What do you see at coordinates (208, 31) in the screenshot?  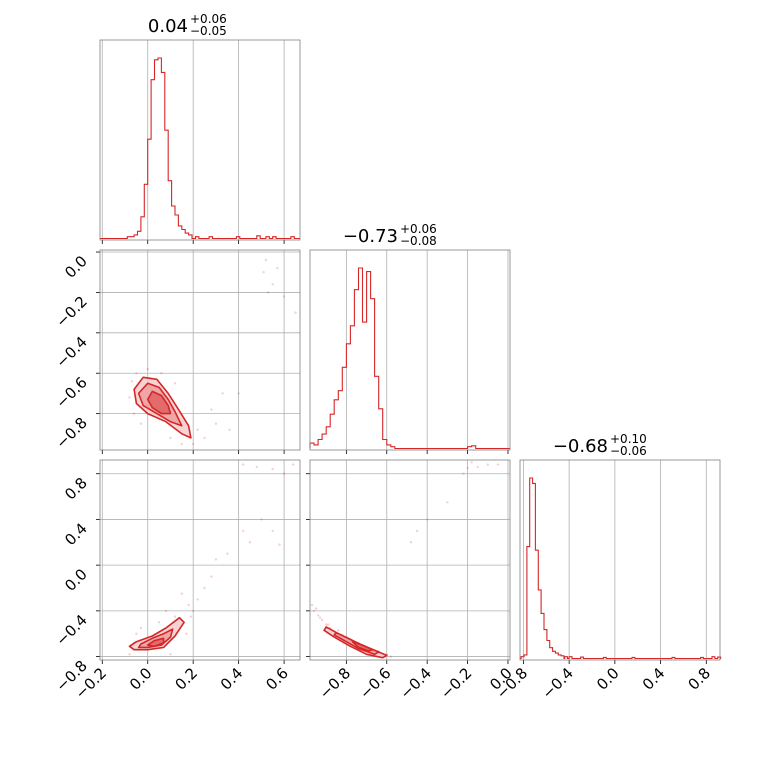 I see `title-0-minus: −0.05` at bounding box center [208, 31].